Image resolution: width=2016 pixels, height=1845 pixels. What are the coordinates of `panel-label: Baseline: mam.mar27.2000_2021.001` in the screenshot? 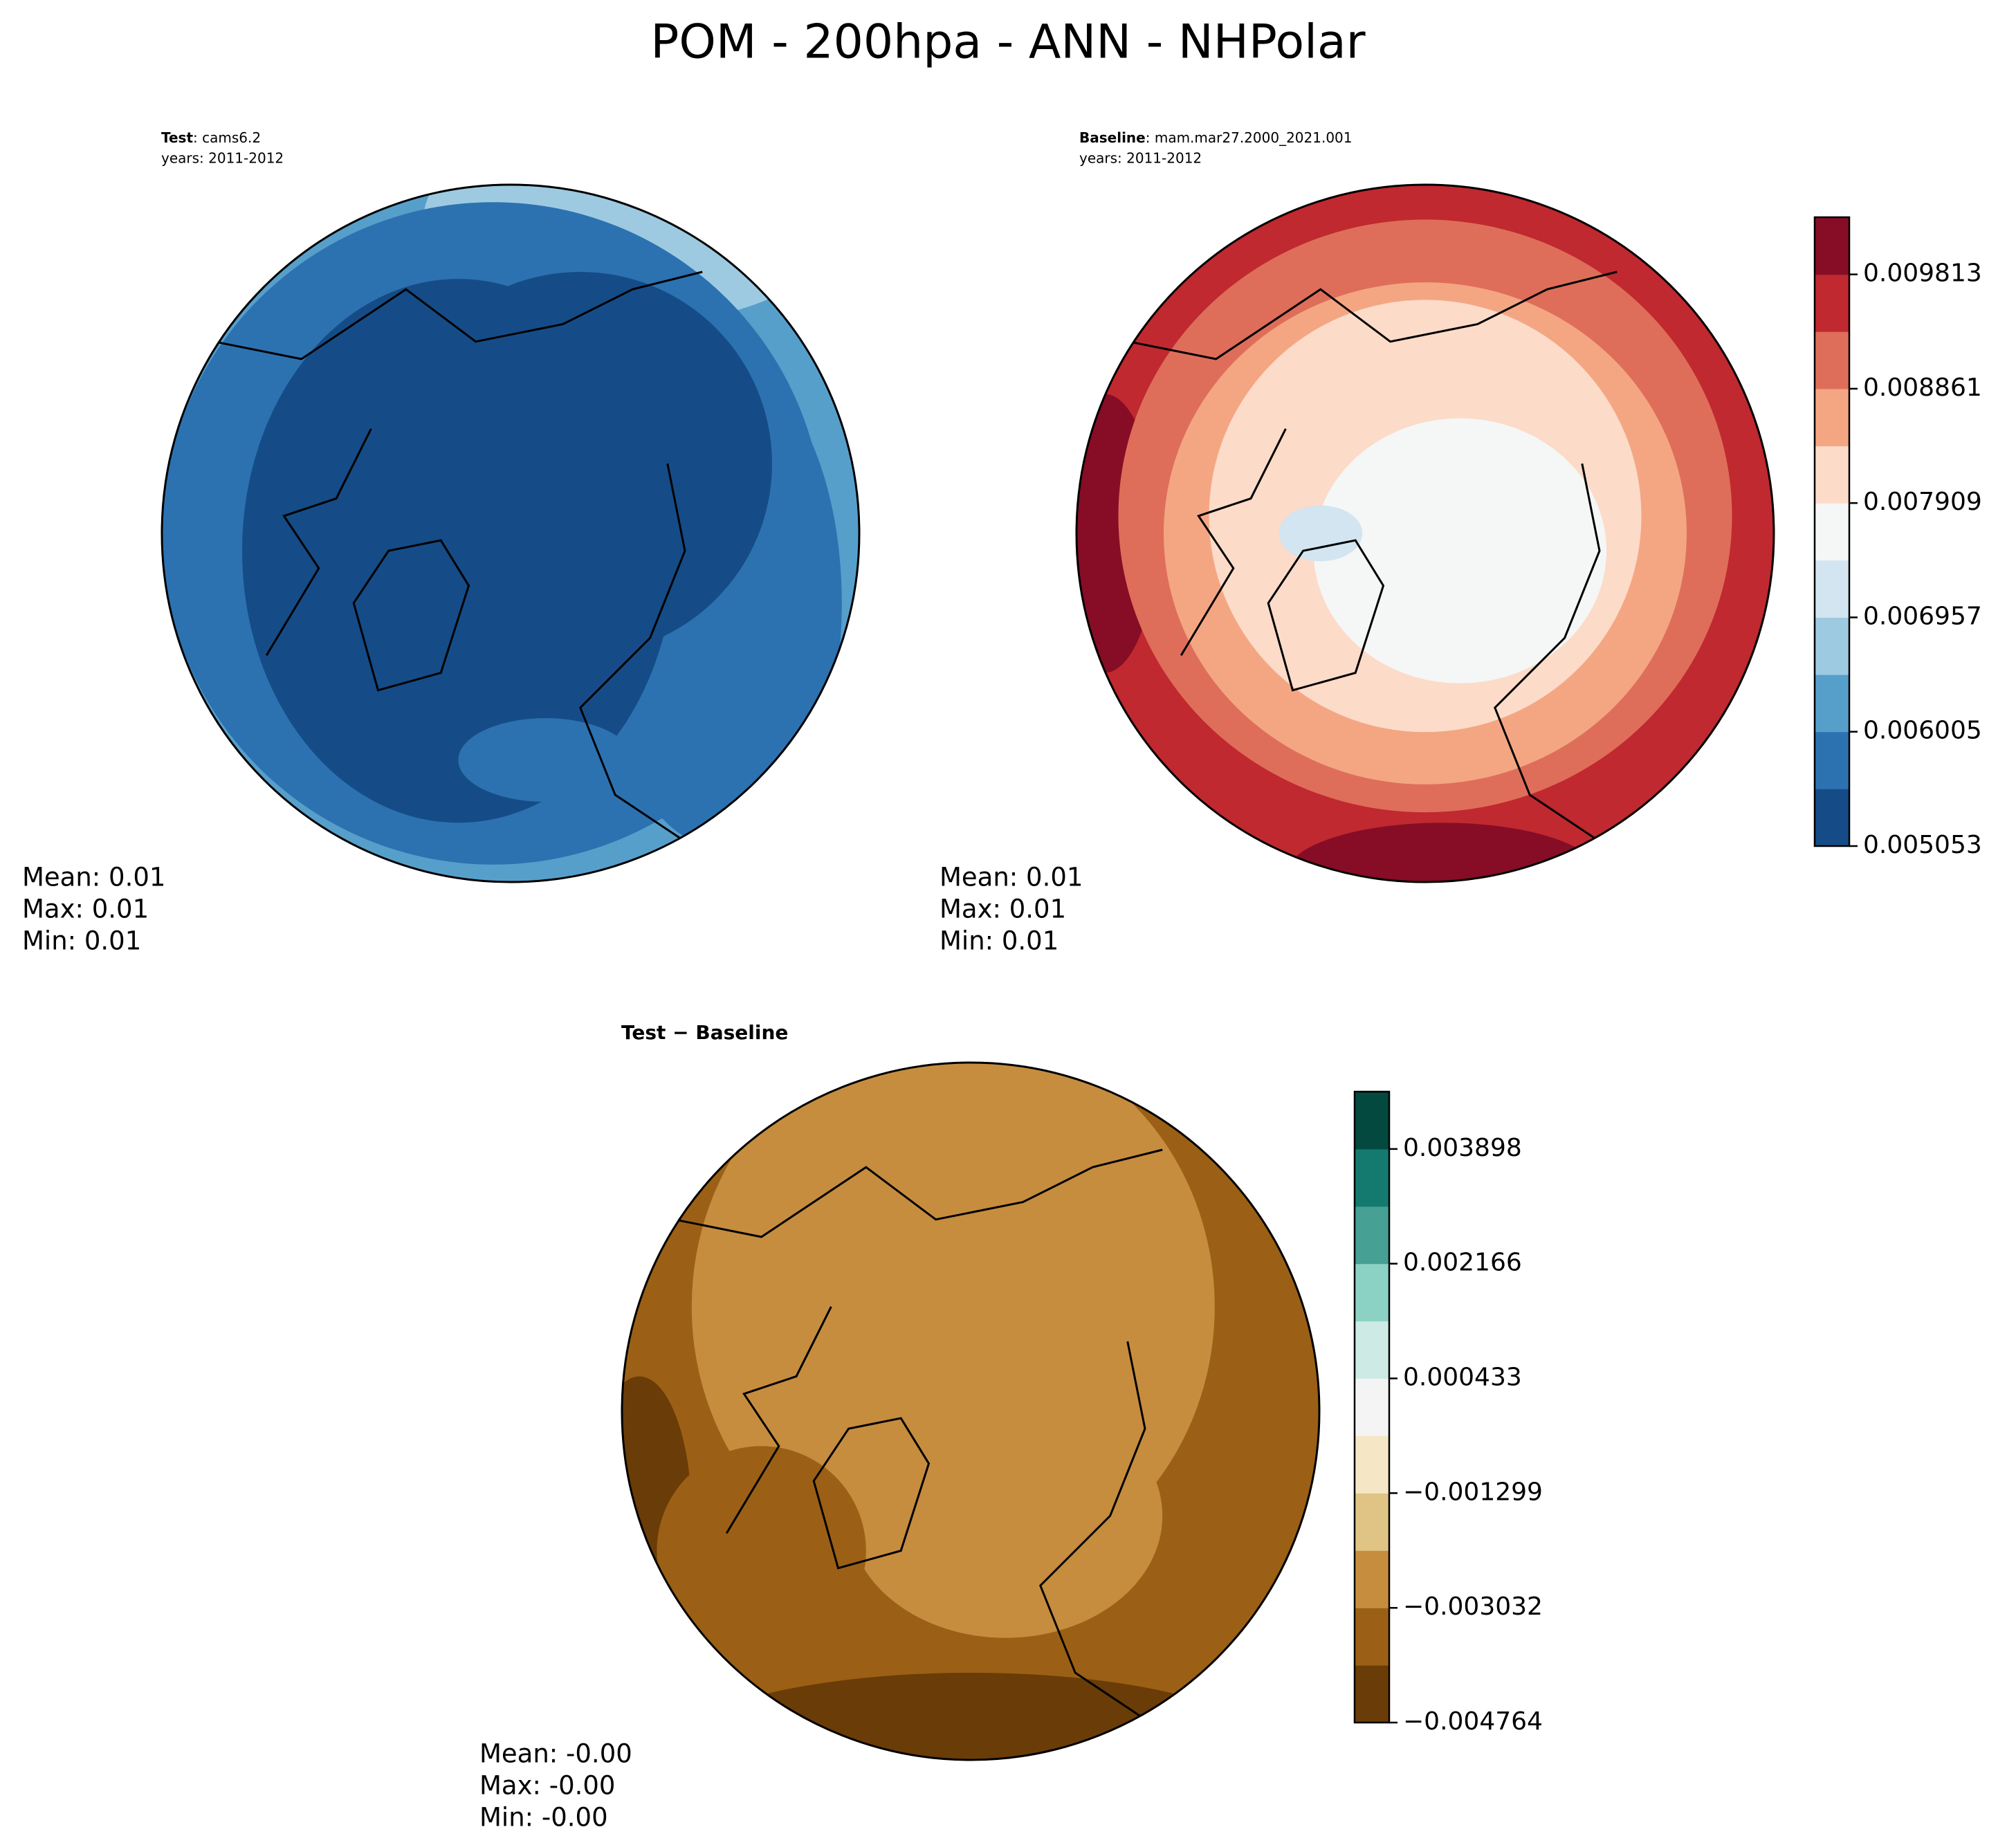 It's located at (1216, 137).